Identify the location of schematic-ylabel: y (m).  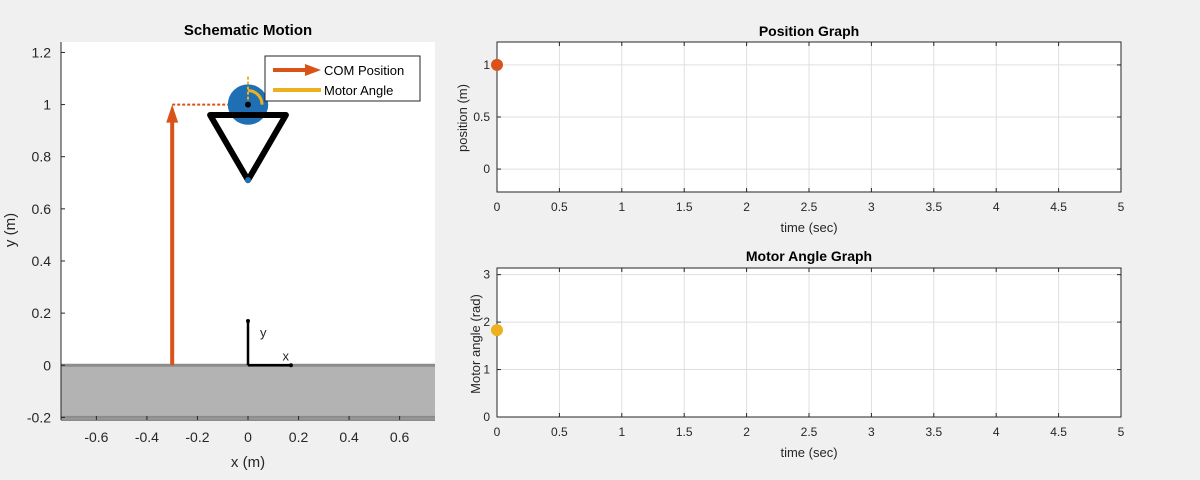
(10, 230).